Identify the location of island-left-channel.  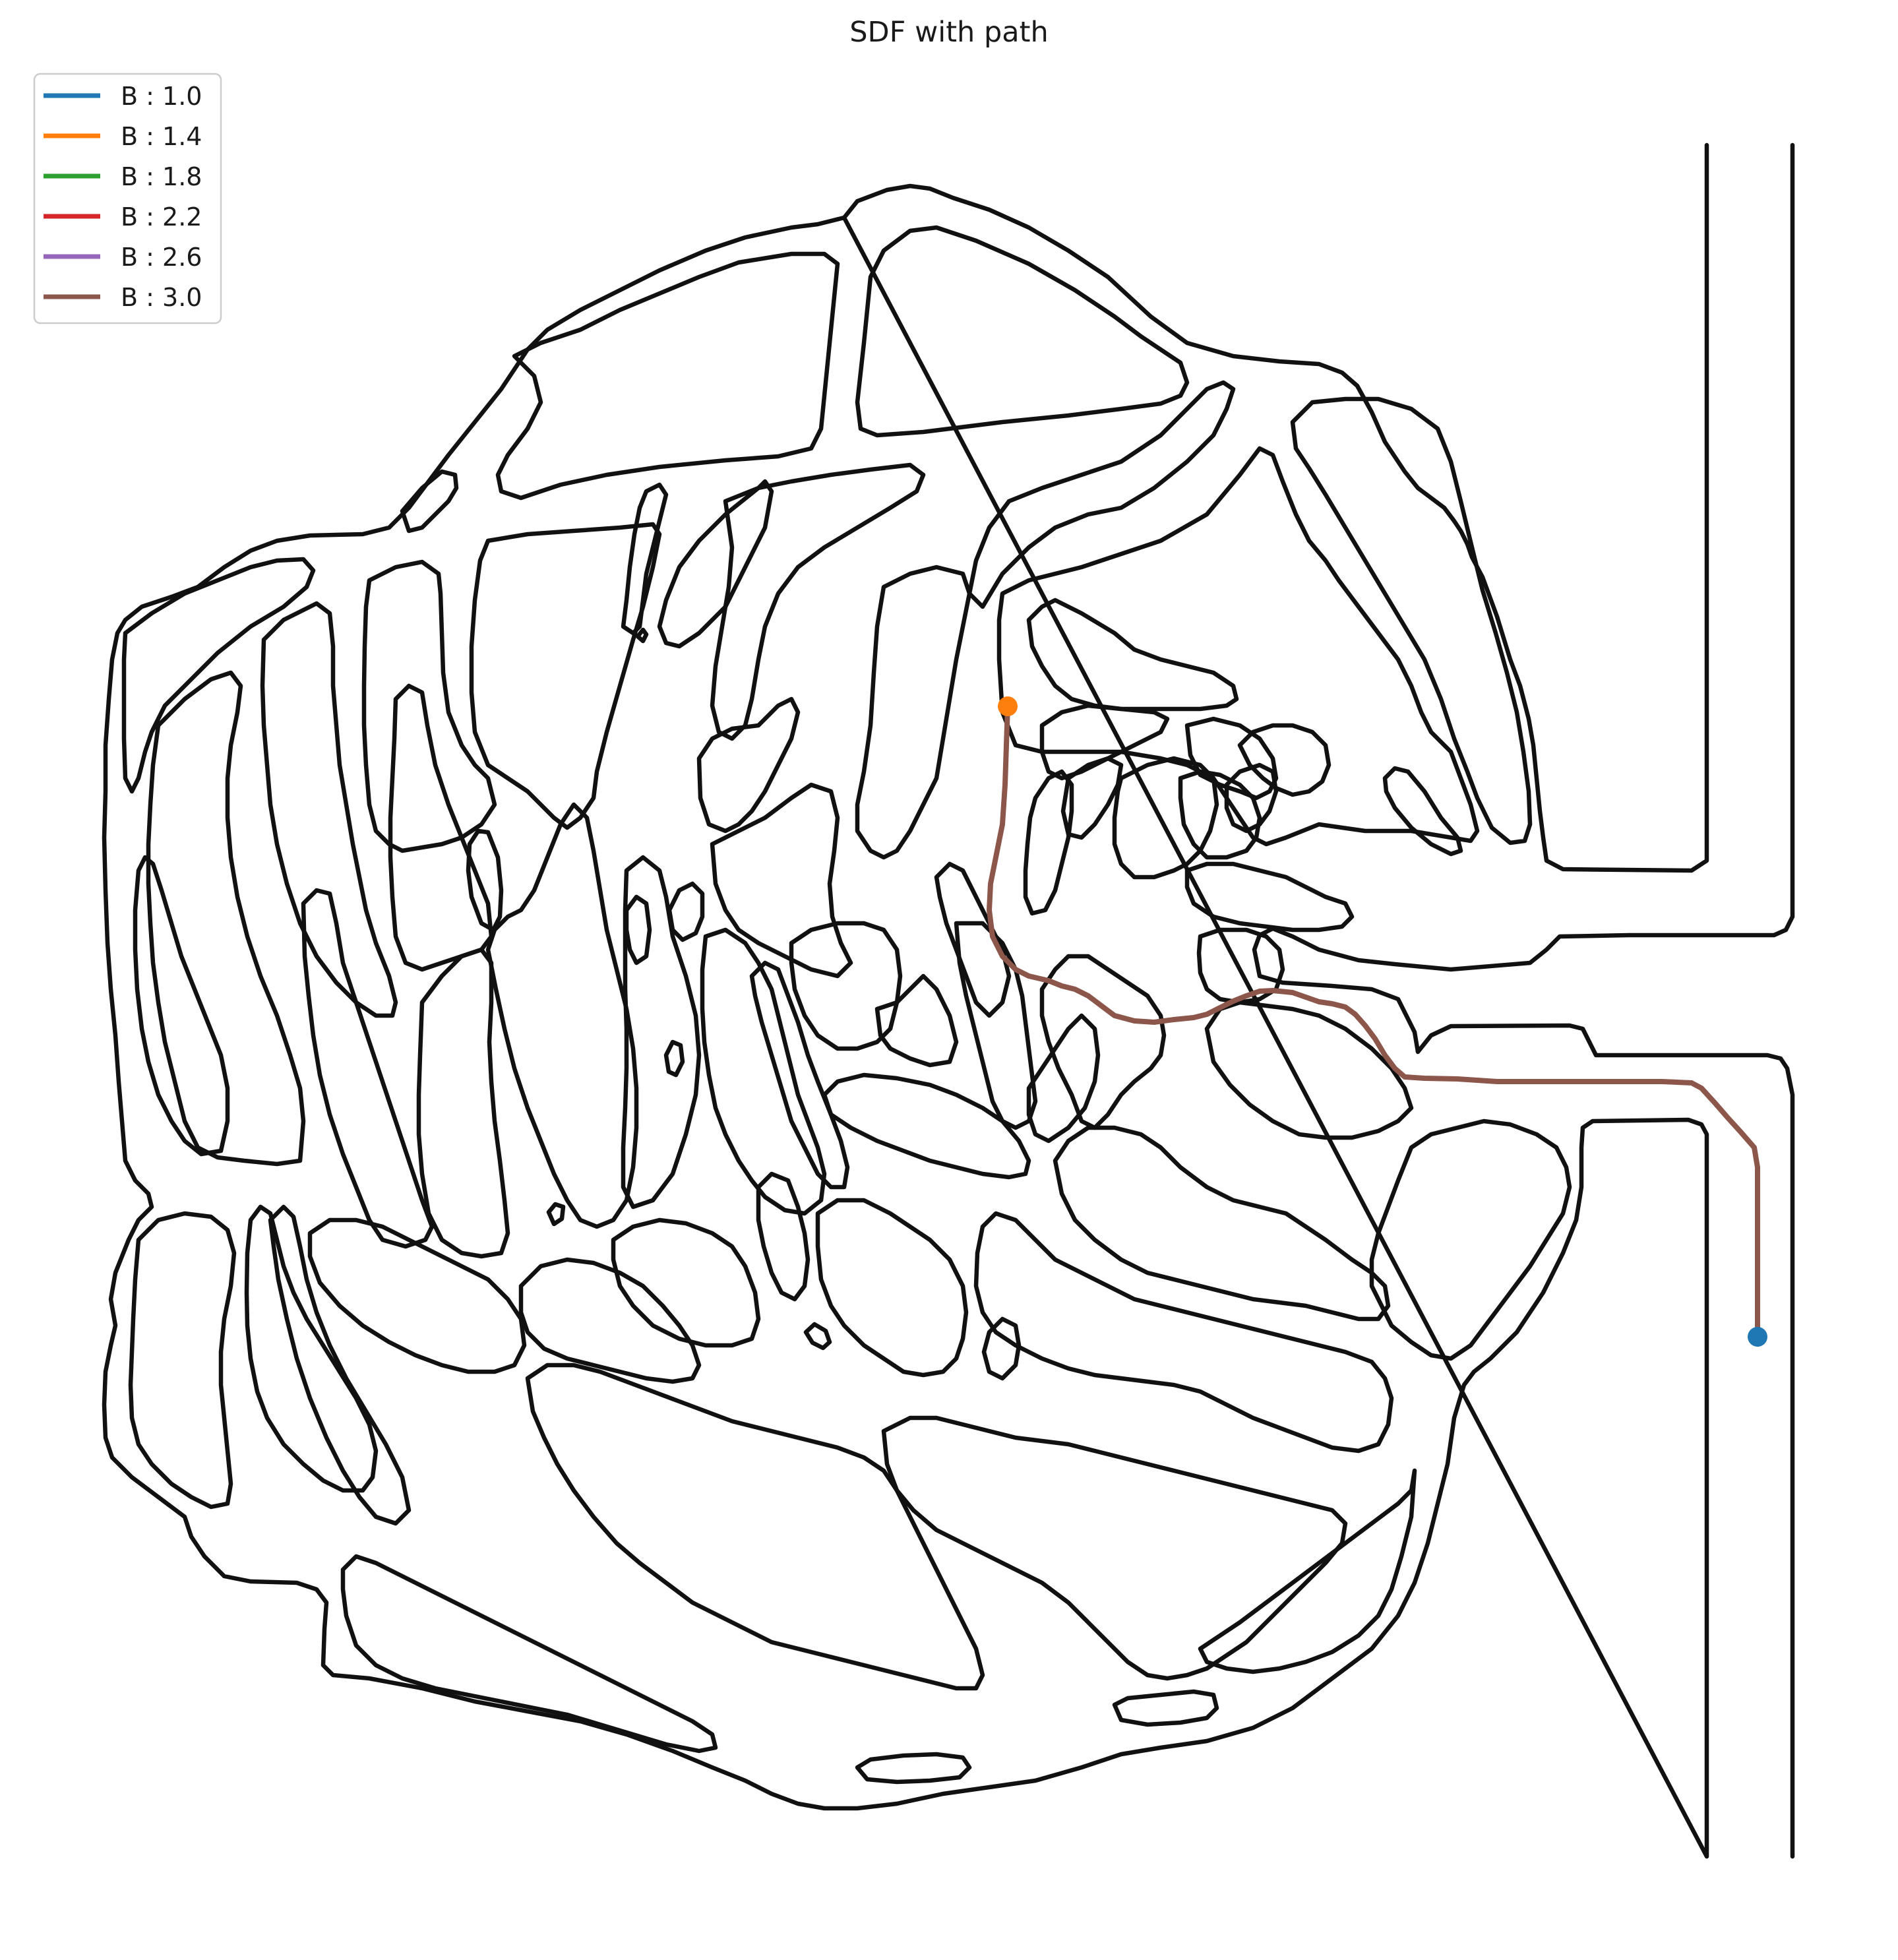
(181, 1006).